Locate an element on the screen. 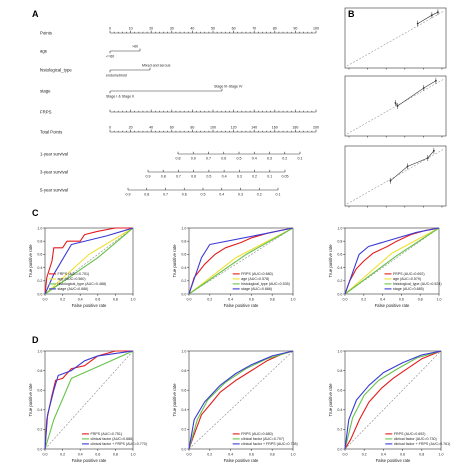  roc-legend-label: FRPS (AUC=0.692) is located at coordinates (410, 434).